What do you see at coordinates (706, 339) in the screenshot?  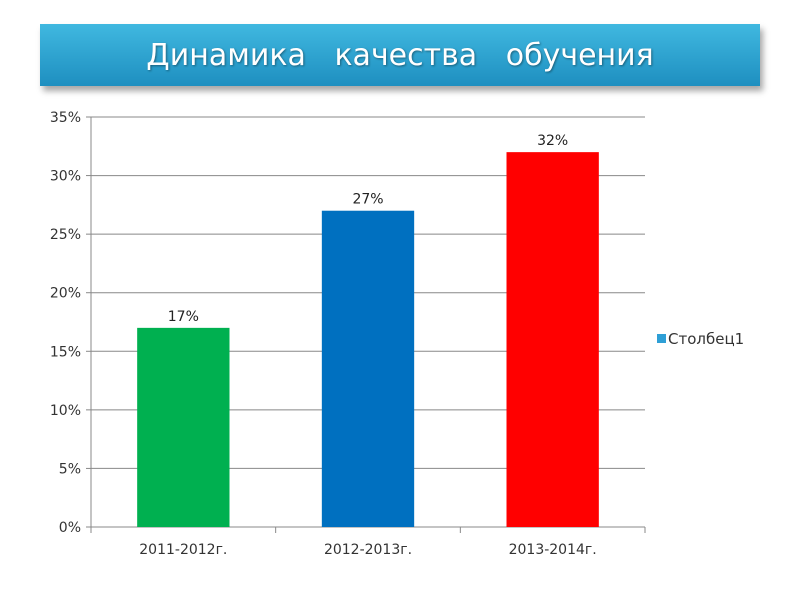 I see `legend-label: Столбец1` at bounding box center [706, 339].